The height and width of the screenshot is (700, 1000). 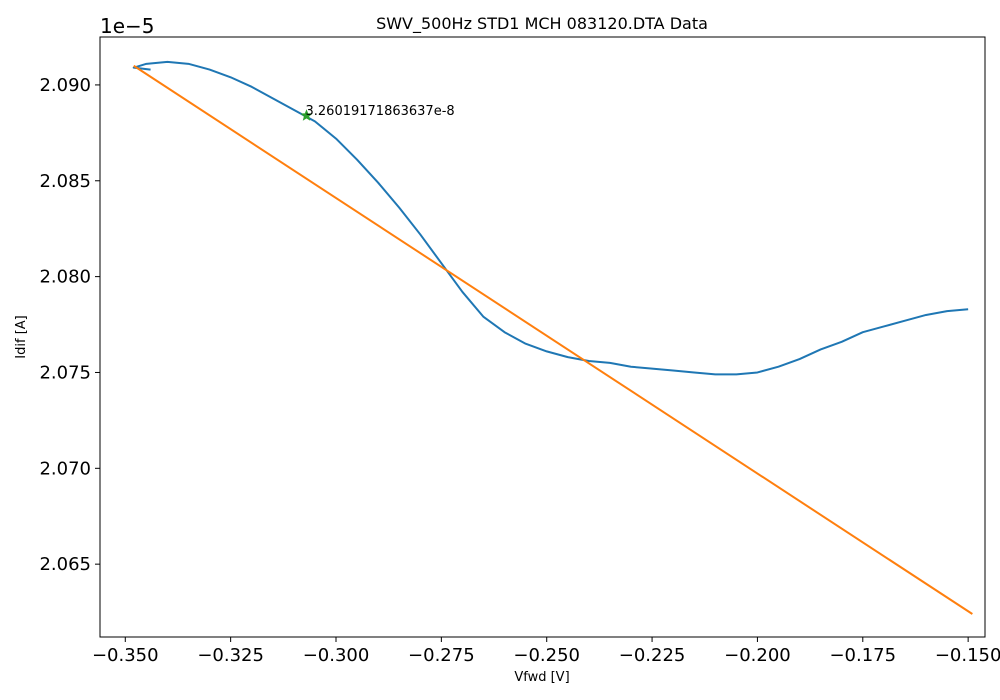 I want to click on y-axis-label: Idif [A], so click(x=21, y=336).